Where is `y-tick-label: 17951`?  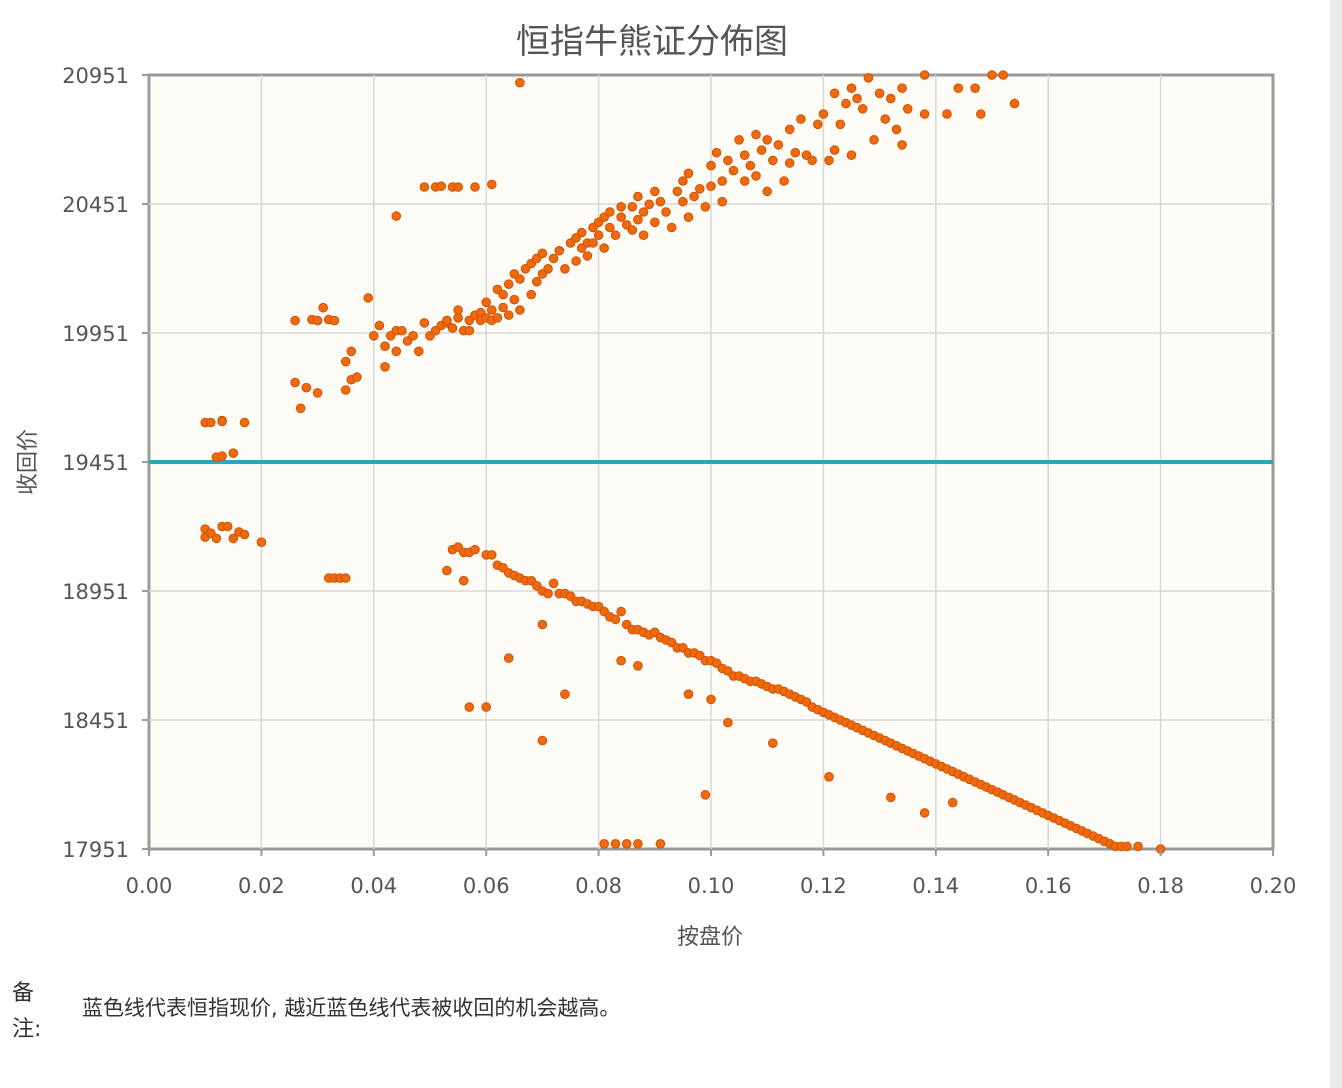
y-tick-label: 17951 is located at coordinates (95, 850).